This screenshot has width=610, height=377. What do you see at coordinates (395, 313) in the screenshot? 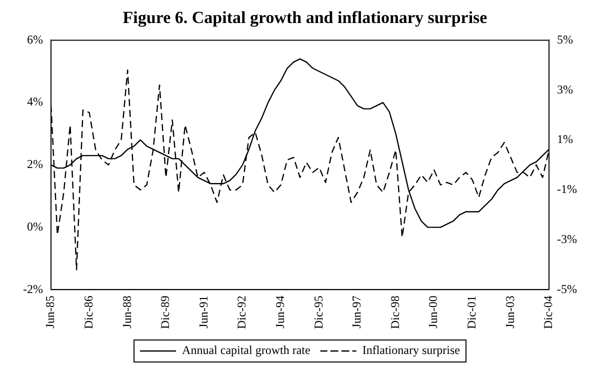
I see `x-tick-label: Dic-98` at bounding box center [395, 313].